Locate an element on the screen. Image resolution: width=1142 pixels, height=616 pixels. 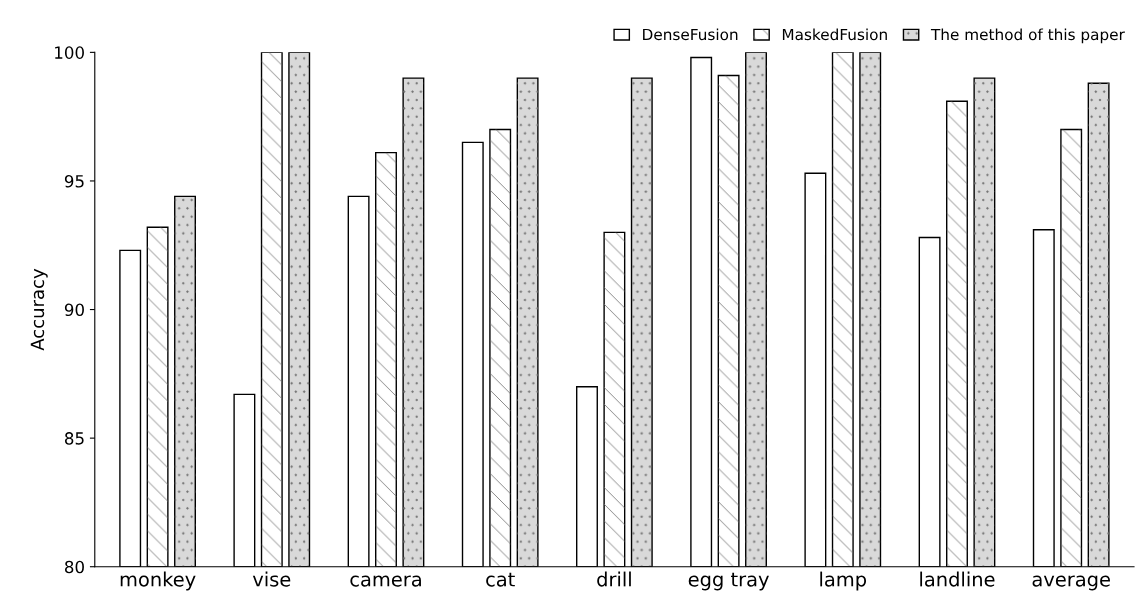
x-tick-label: vise is located at coordinates (271, 579).